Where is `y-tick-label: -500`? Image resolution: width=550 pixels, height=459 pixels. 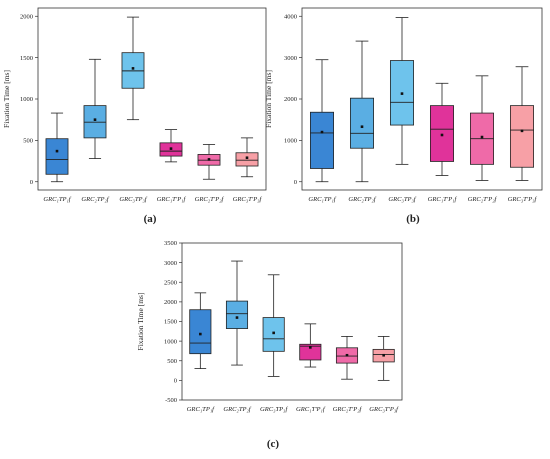
y-tick-label: -500 is located at coordinates (171, 400).